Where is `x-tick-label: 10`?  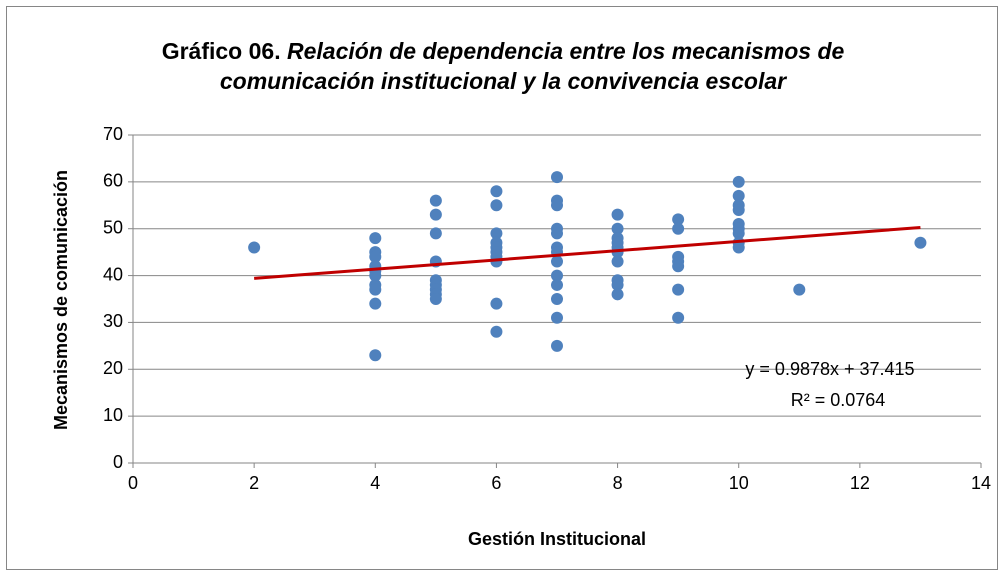 x-tick-label: 10 is located at coordinates (739, 483).